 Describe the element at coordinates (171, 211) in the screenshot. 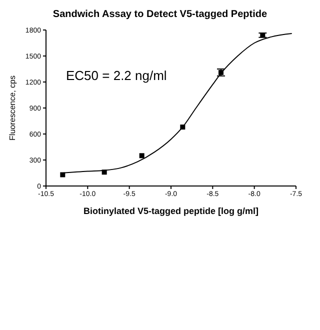

I see `x-axis-title: Biotinylated V5-tagged peptide [log g/ml]` at that location.